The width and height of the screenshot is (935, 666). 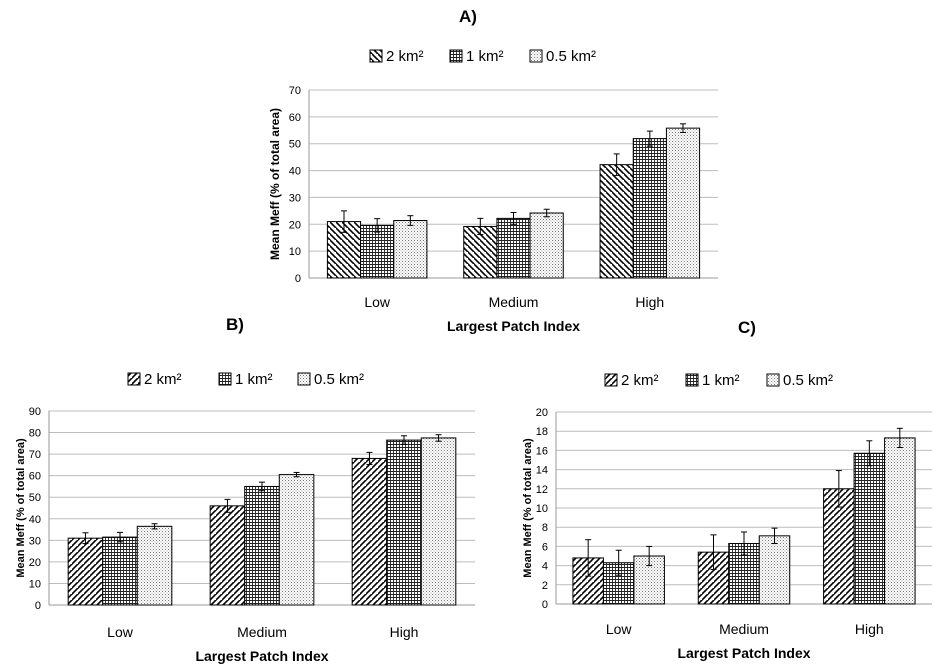 I want to click on y-tick-label: 2, so click(x=545, y=586).